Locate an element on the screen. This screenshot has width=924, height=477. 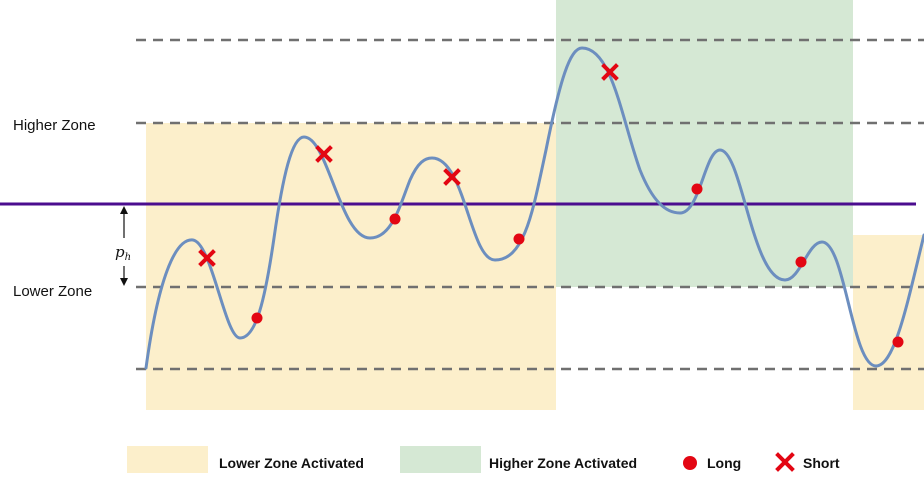
legend-short-label: Short is located at coordinates (821, 463).